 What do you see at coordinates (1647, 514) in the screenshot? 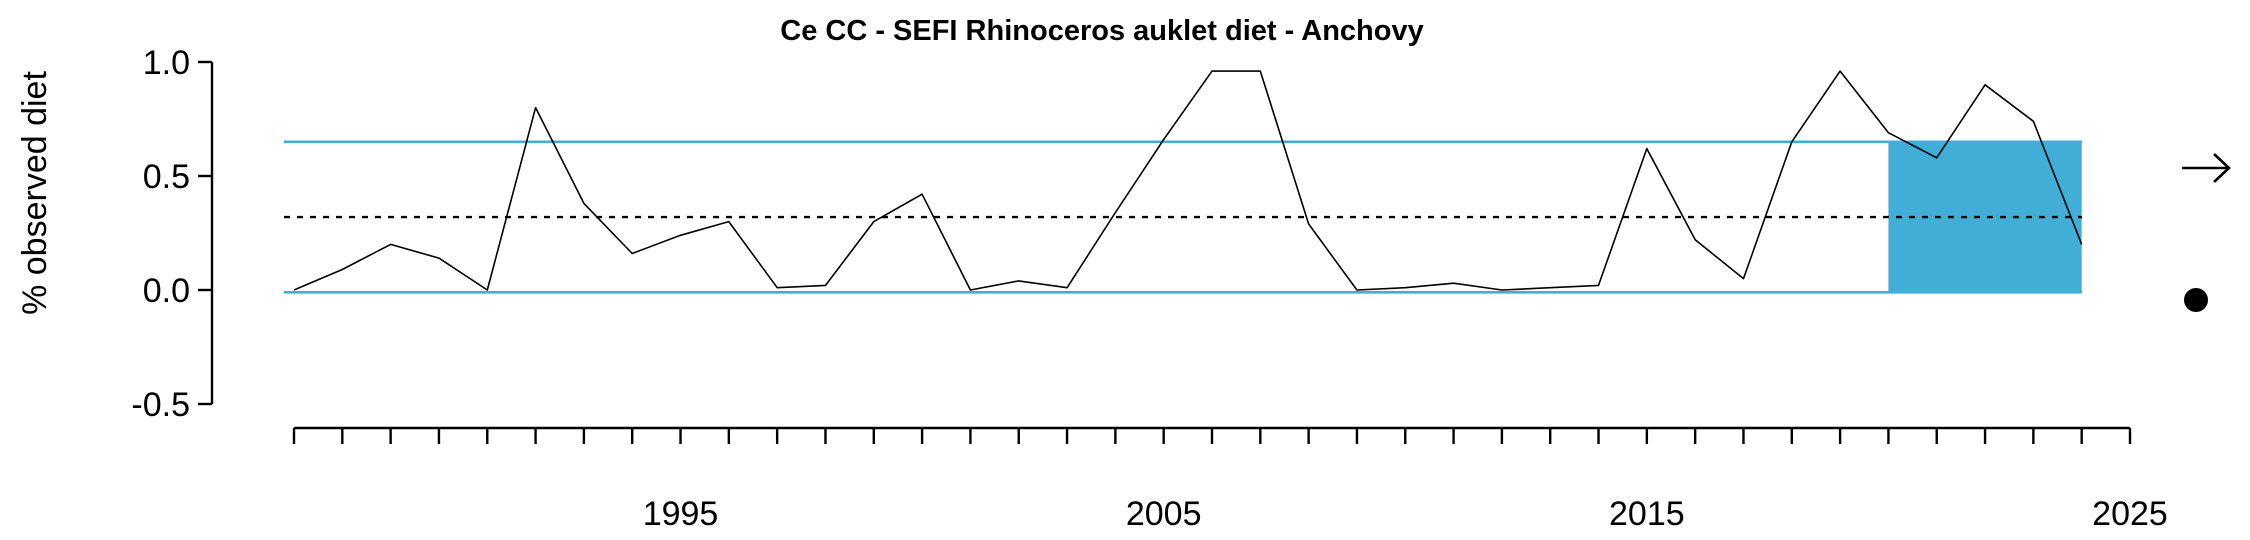
I see `x-tick-label: 2015` at bounding box center [1647, 514].